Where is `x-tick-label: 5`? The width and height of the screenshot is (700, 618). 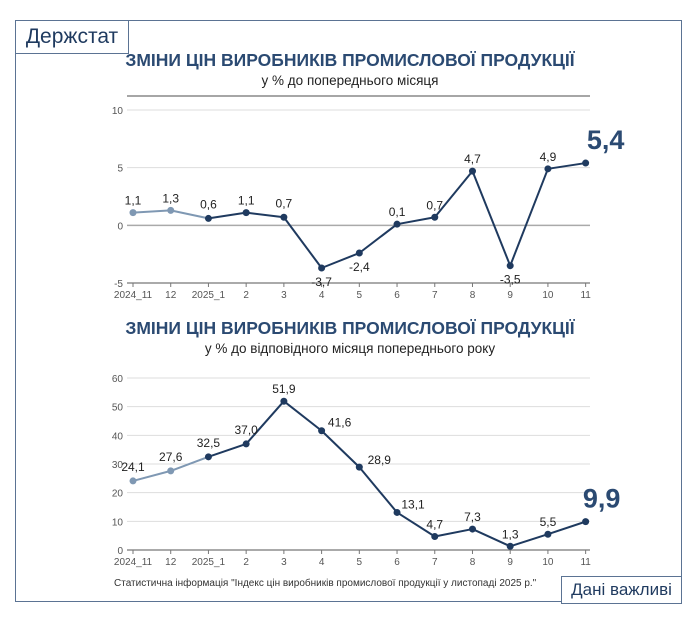 x-tick-label: 5 is located at coordinates (360, 562).